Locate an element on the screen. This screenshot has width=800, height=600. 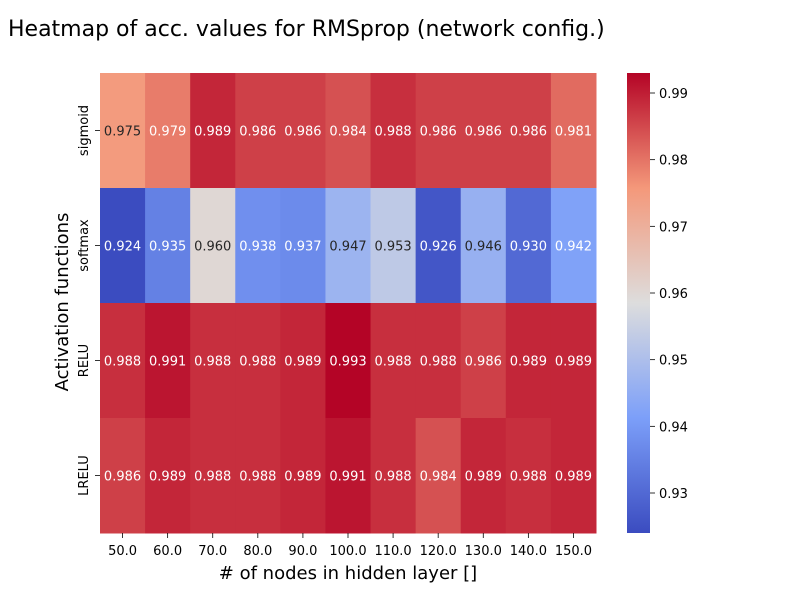
x-tick-label: 100.0 is located at coordinates (347, 551).